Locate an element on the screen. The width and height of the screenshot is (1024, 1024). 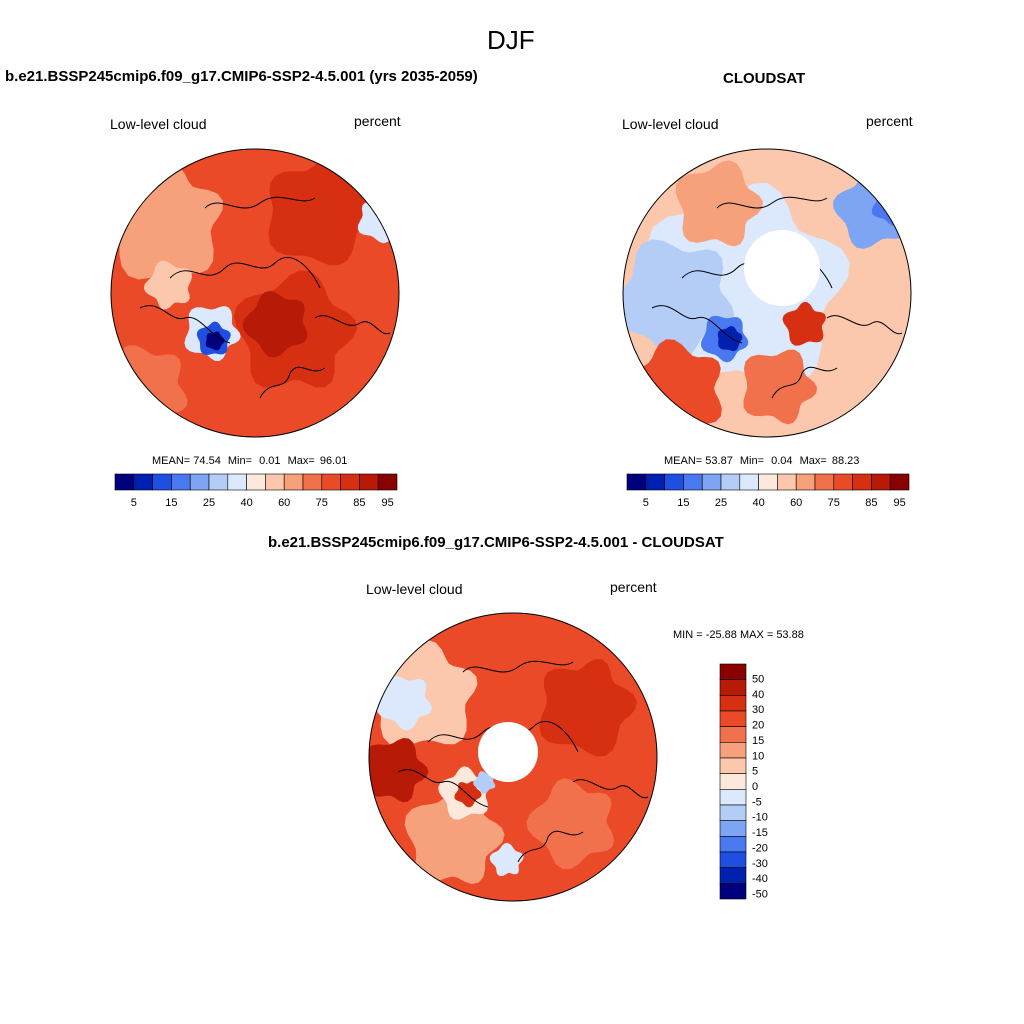
colorbar-tick-label: -15 is located at coordinates (760, 833).